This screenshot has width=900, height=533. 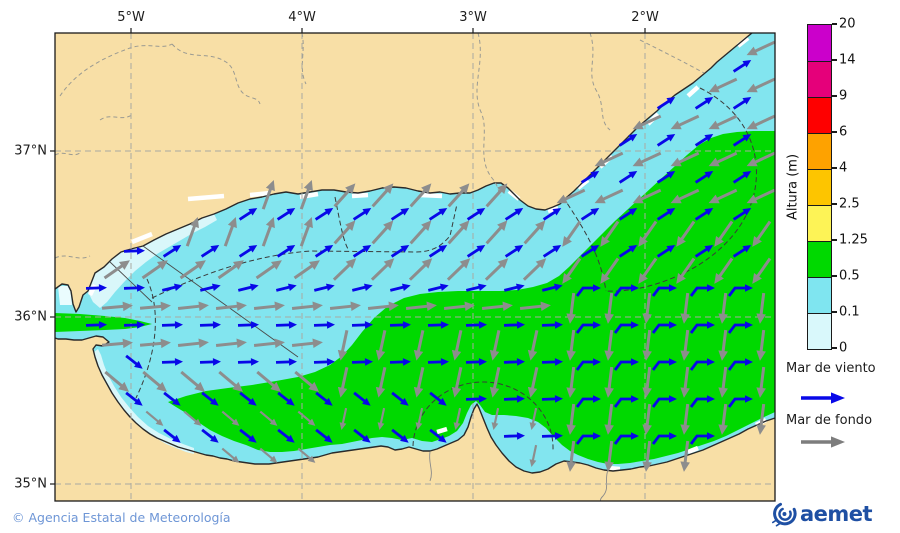 I want to click on swell-arrow-icon, so click(x=823, y=442).